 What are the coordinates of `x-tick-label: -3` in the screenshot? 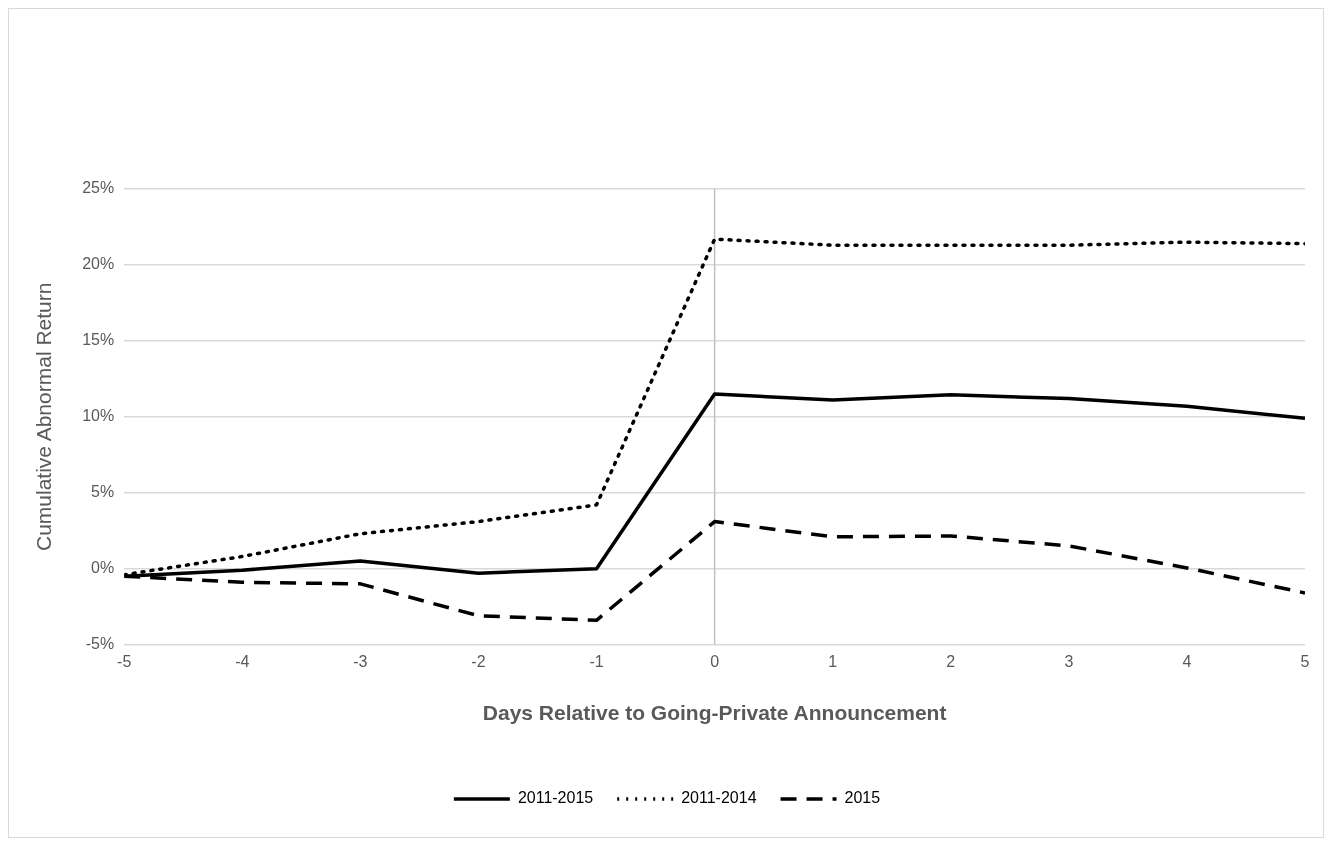 It's located at (360, 661).